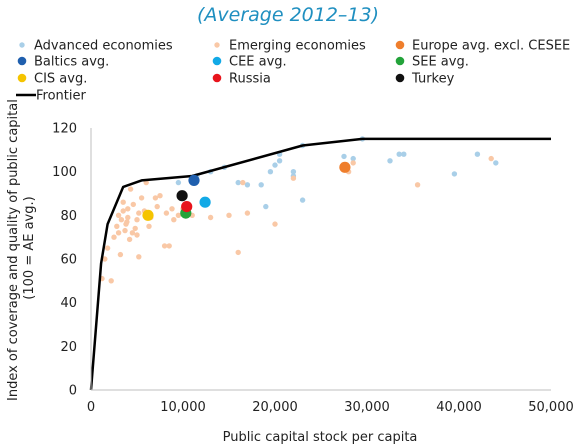 The width and height of the screenshot is (574, 446). What do you see at coordinates (91, 407) in the screenshot?
I see `x-tick-label: 0` at bounding box center [91, 407].